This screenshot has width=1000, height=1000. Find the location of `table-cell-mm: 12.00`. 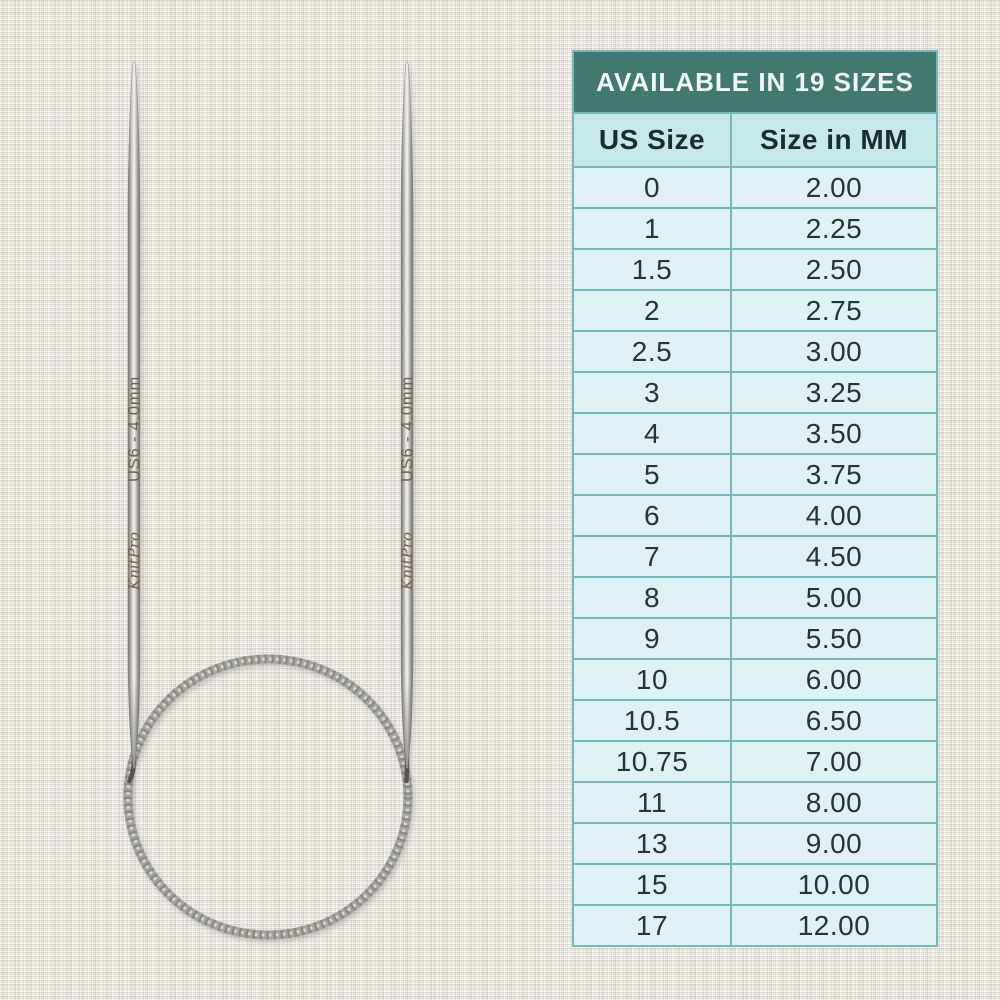

table-cell-mm: 12.00 is located at coordinates (834, 925).